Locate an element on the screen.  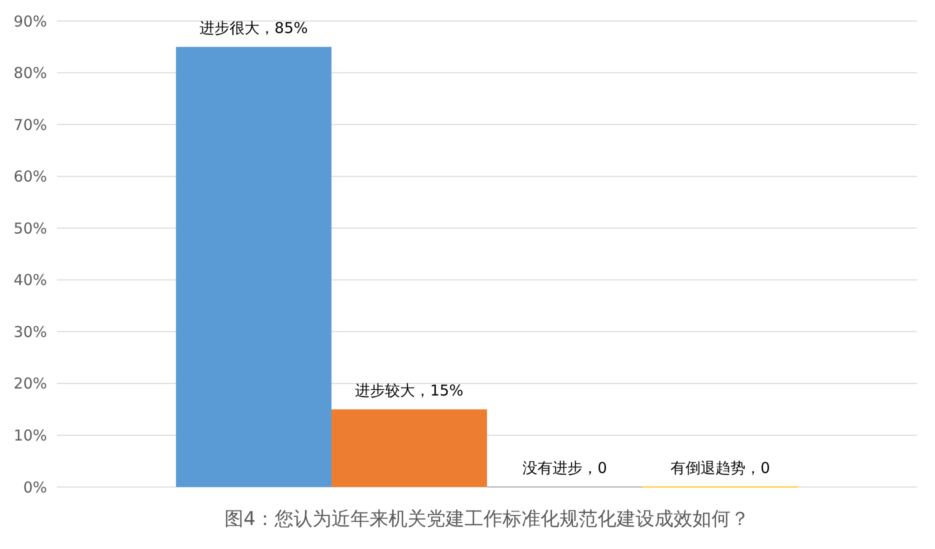
data-label: 没有进步，0 is located at coordinates (565, 468).